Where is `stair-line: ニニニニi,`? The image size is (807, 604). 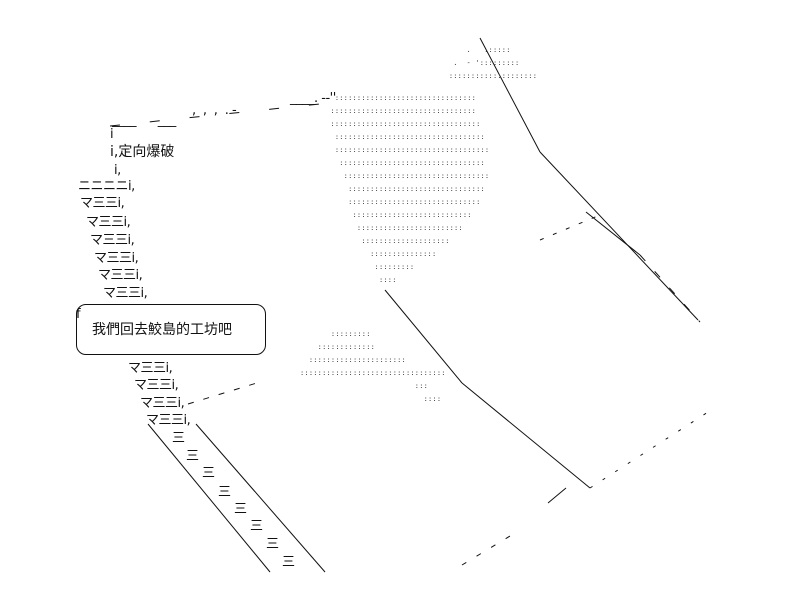
stair-line: ニニニニi, is located at coordinates (106, 186).